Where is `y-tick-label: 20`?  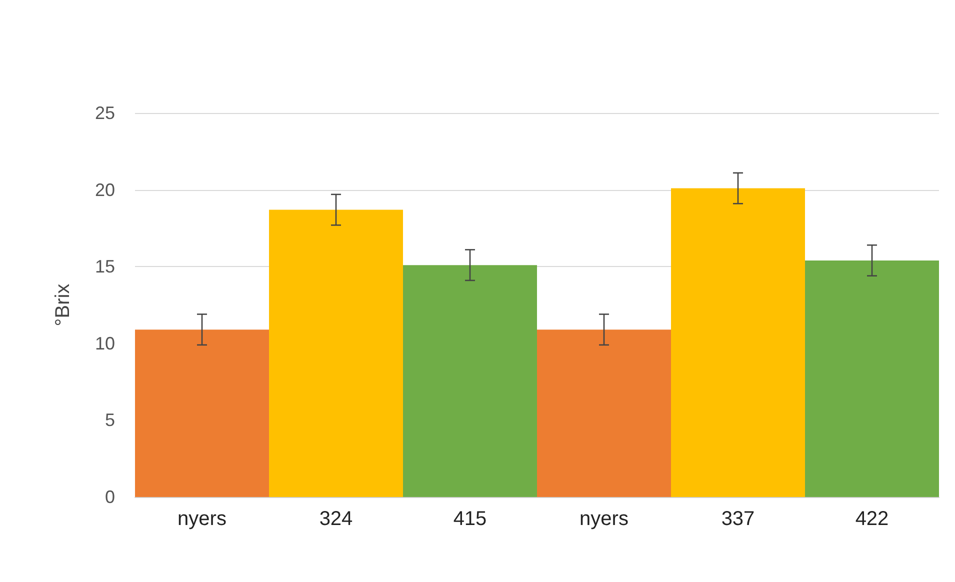 y-tick-label: 20 is located at coordinates (104, 190).